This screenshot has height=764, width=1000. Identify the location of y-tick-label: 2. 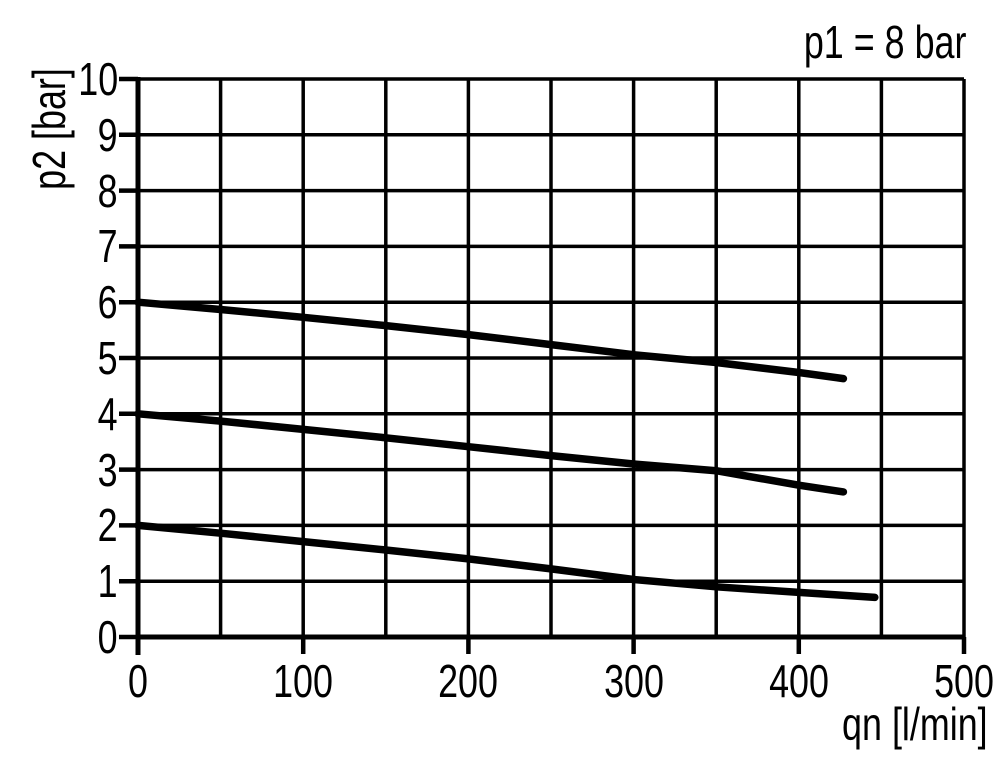
(108, 525).